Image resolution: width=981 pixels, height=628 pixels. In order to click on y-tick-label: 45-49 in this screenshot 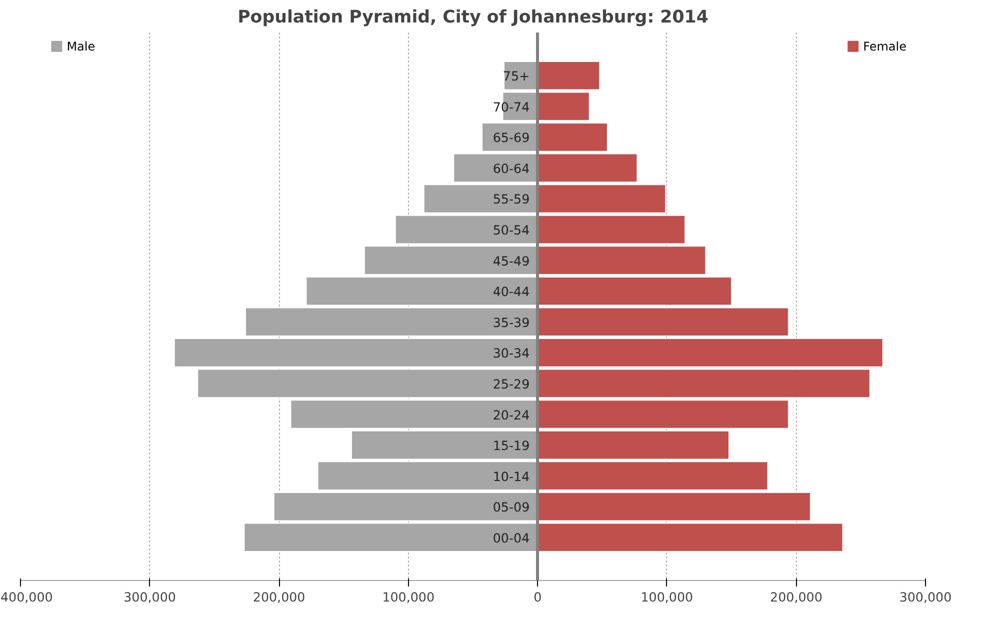, I will do `click(511, 260)`.